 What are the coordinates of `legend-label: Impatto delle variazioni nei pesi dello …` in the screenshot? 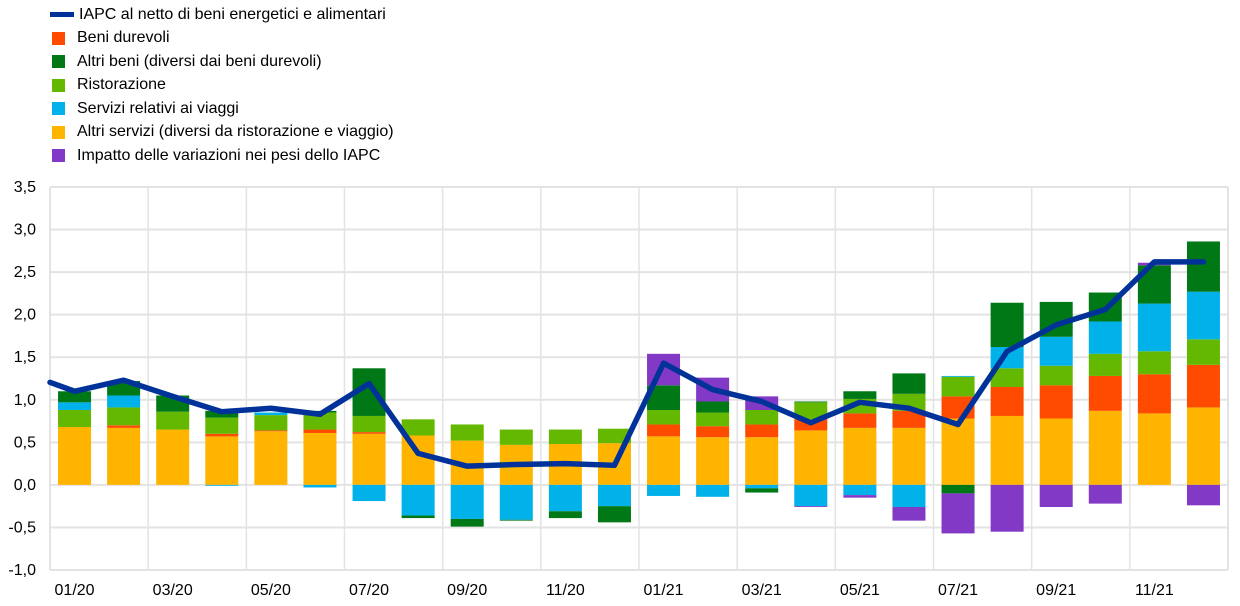 It's located at (229, 155).